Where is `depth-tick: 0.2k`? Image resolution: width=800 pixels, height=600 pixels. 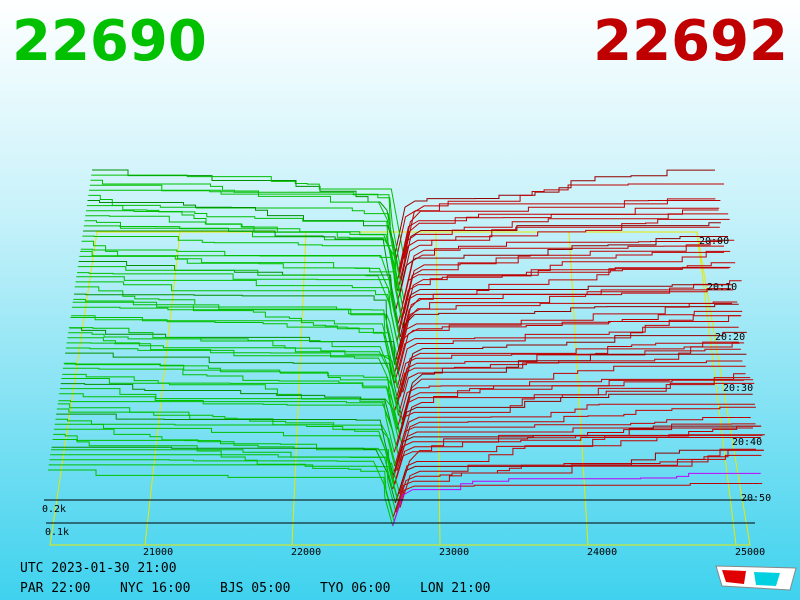 depth-tick: 0.2k is located at coordinates (54, 509).